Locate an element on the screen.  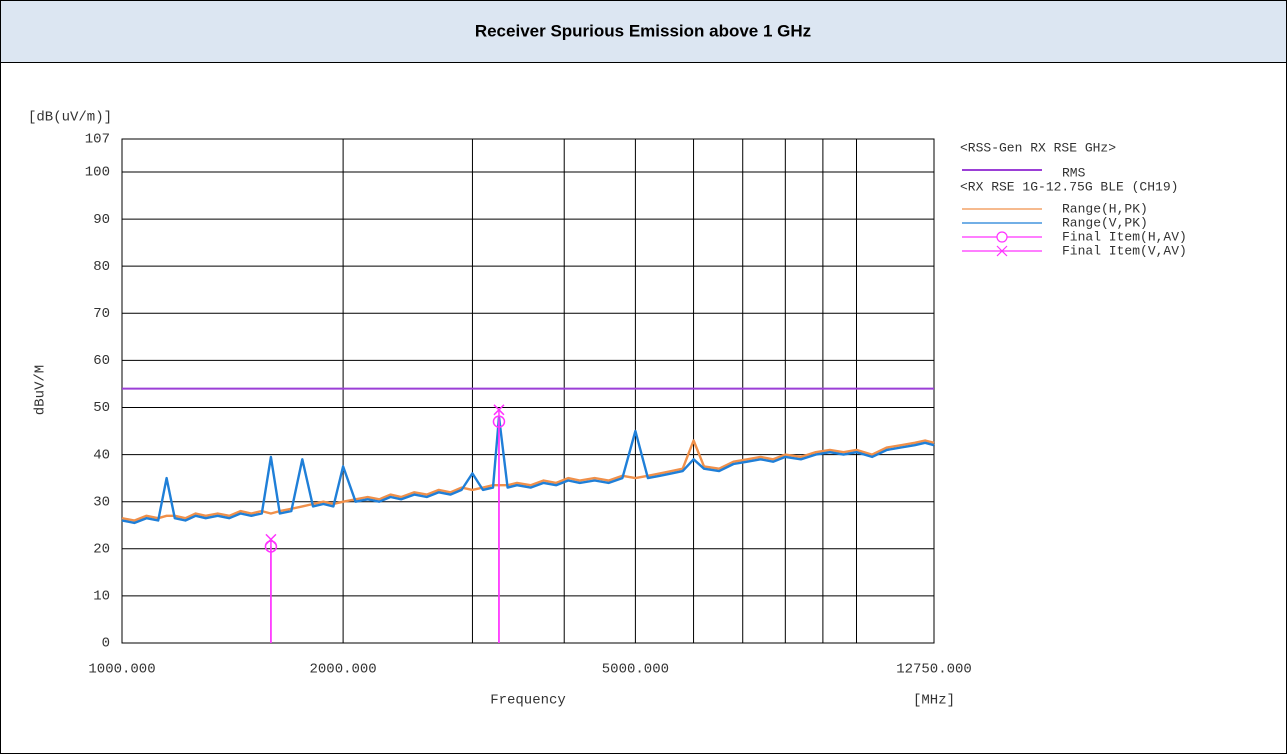
legend-group: <RX RSE 1G-12.75G BLE (CH19) is located at coordinates (1069, 186).